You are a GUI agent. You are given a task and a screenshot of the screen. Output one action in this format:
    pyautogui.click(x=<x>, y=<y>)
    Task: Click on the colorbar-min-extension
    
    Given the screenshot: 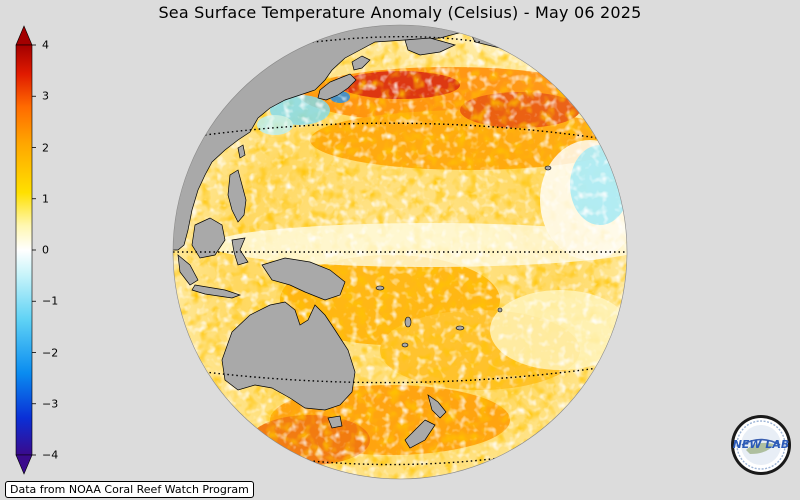 What is the action you would take?
    pyautogui.click(x=24, y=464)
    